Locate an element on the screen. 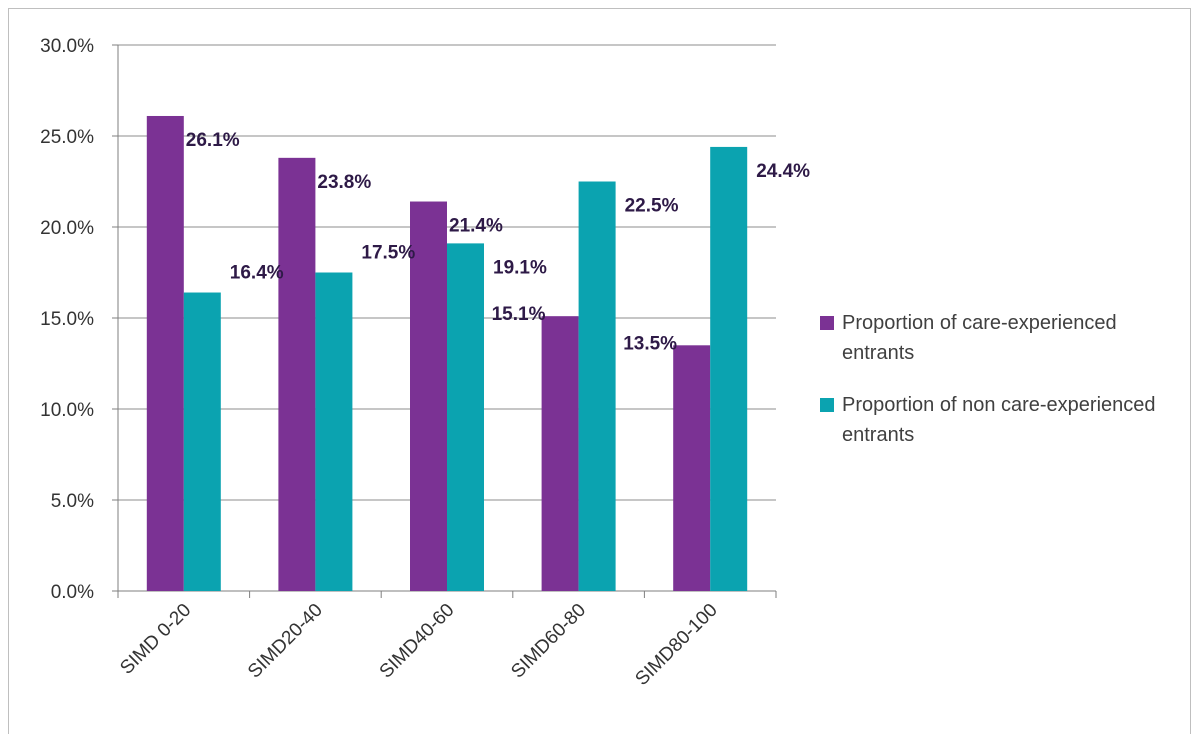  y-tick-label: 5.0% is located at coordinates (72, 501).